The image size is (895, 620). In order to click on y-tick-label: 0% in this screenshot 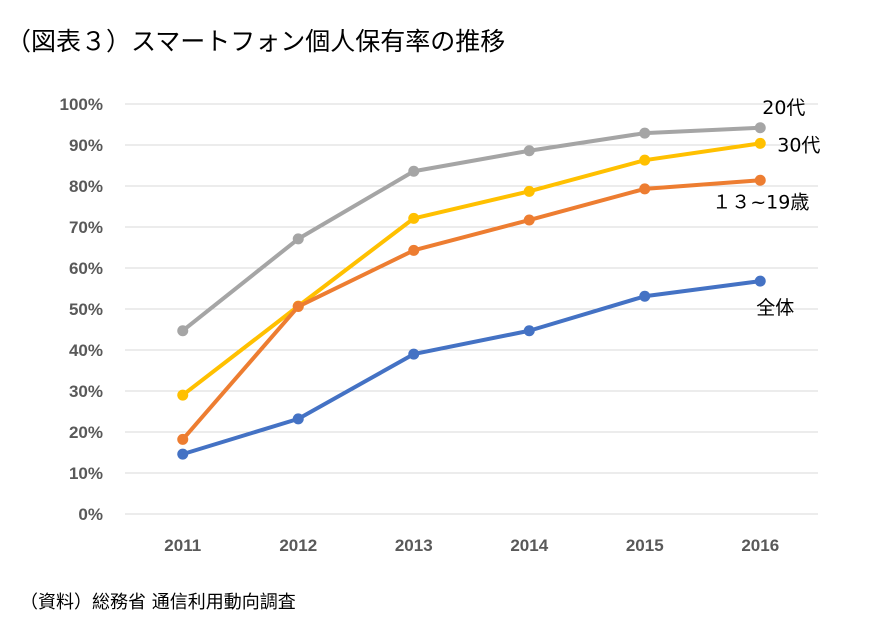, I will do `click(90, 514)`.